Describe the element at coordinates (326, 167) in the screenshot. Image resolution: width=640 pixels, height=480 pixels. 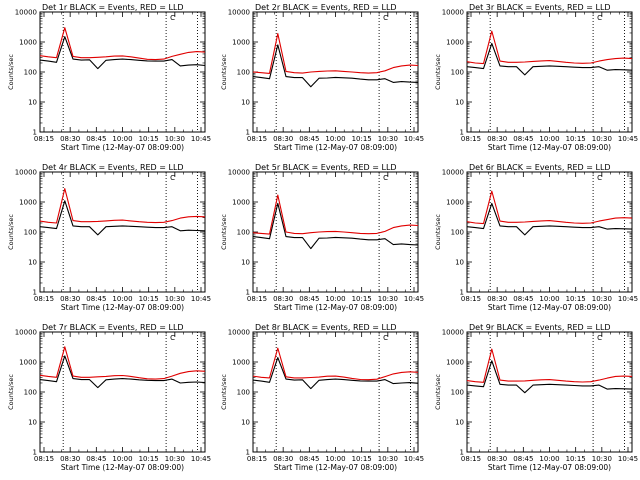
I see `panel-title: Det 5r BLACK = Events, RED = LLD` at that location.